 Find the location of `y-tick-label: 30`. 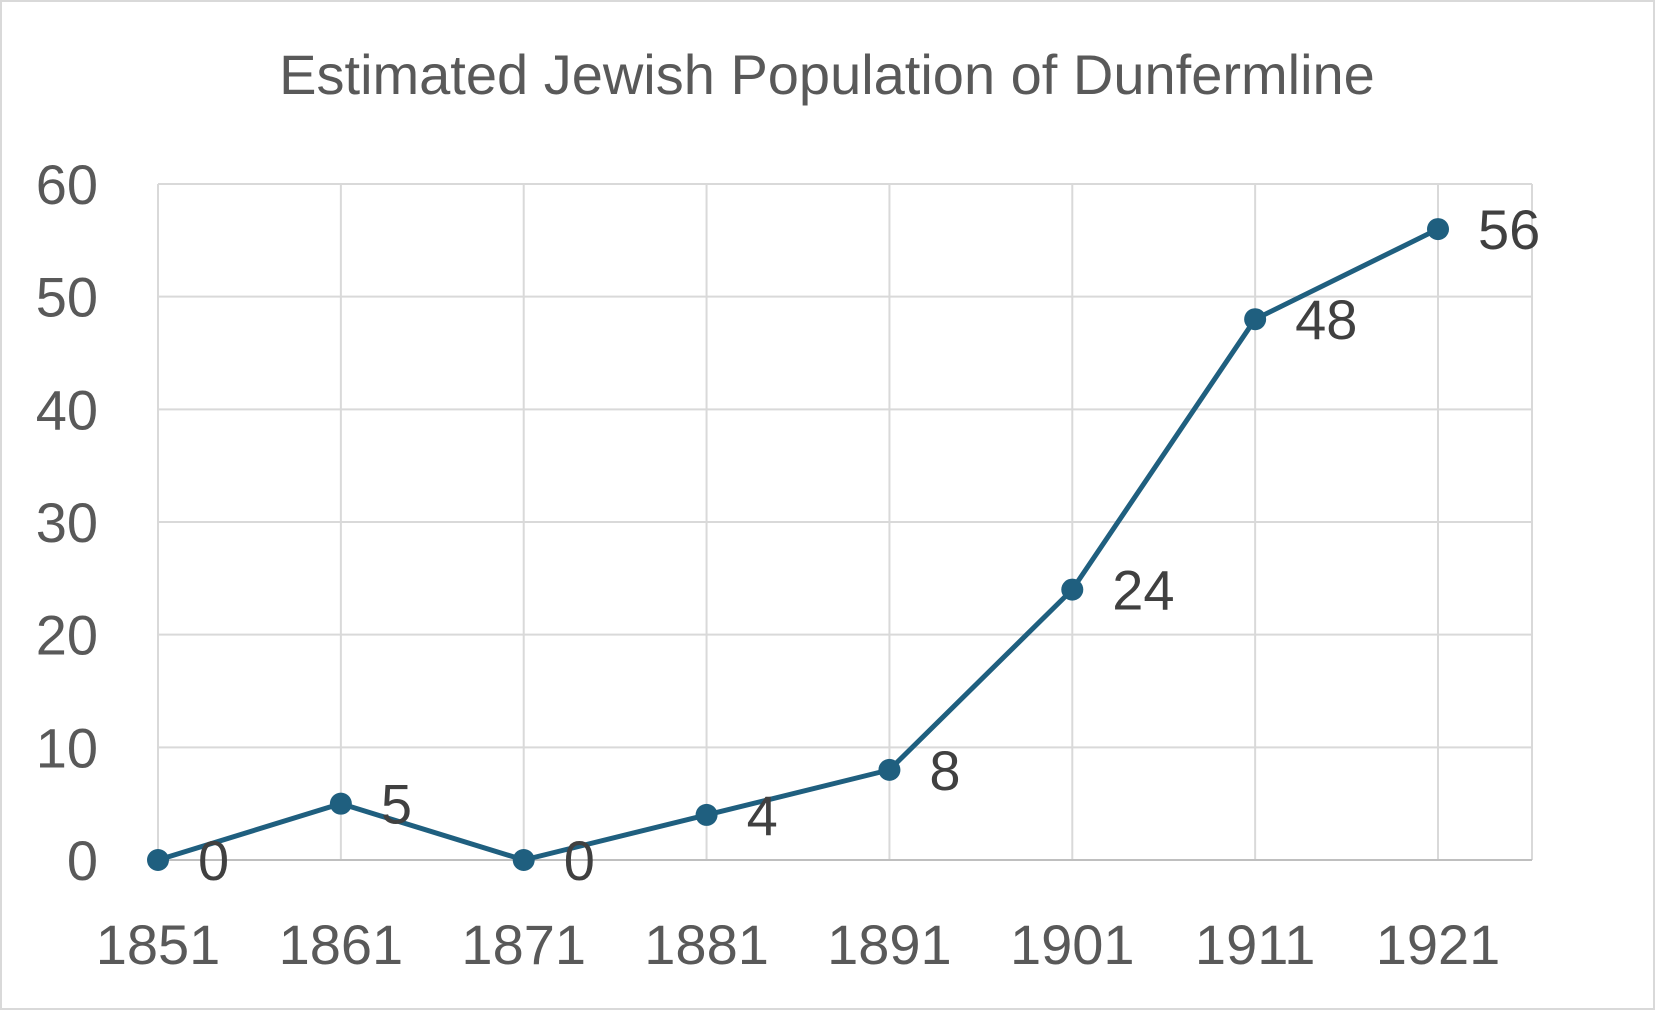

y-tick-label: 30 is located at coordinates (67, 522).